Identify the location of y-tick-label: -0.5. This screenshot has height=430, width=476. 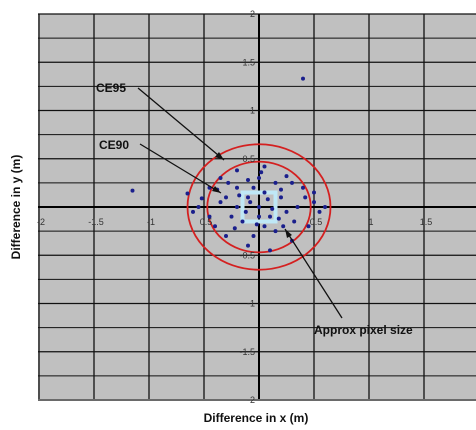
(247, 255).